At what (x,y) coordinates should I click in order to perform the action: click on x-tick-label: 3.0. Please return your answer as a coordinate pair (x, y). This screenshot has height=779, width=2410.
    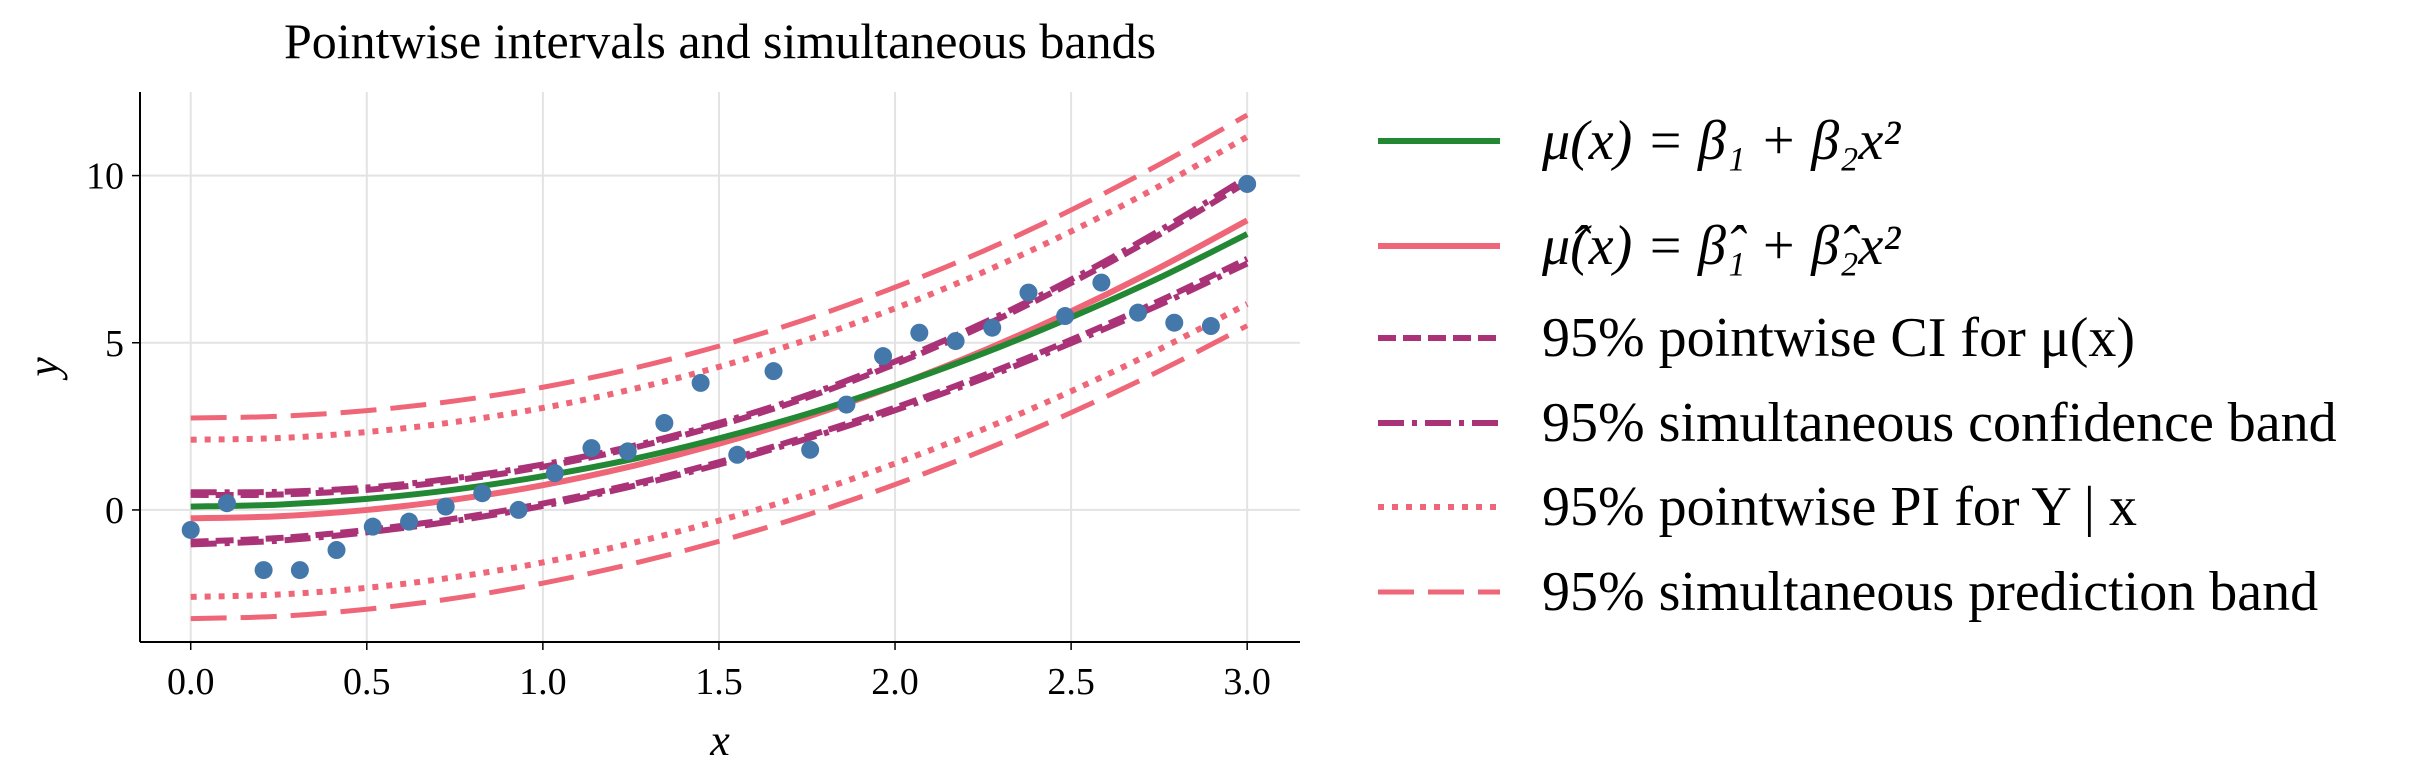
    Looking at the image, I should click on (1247, 682).